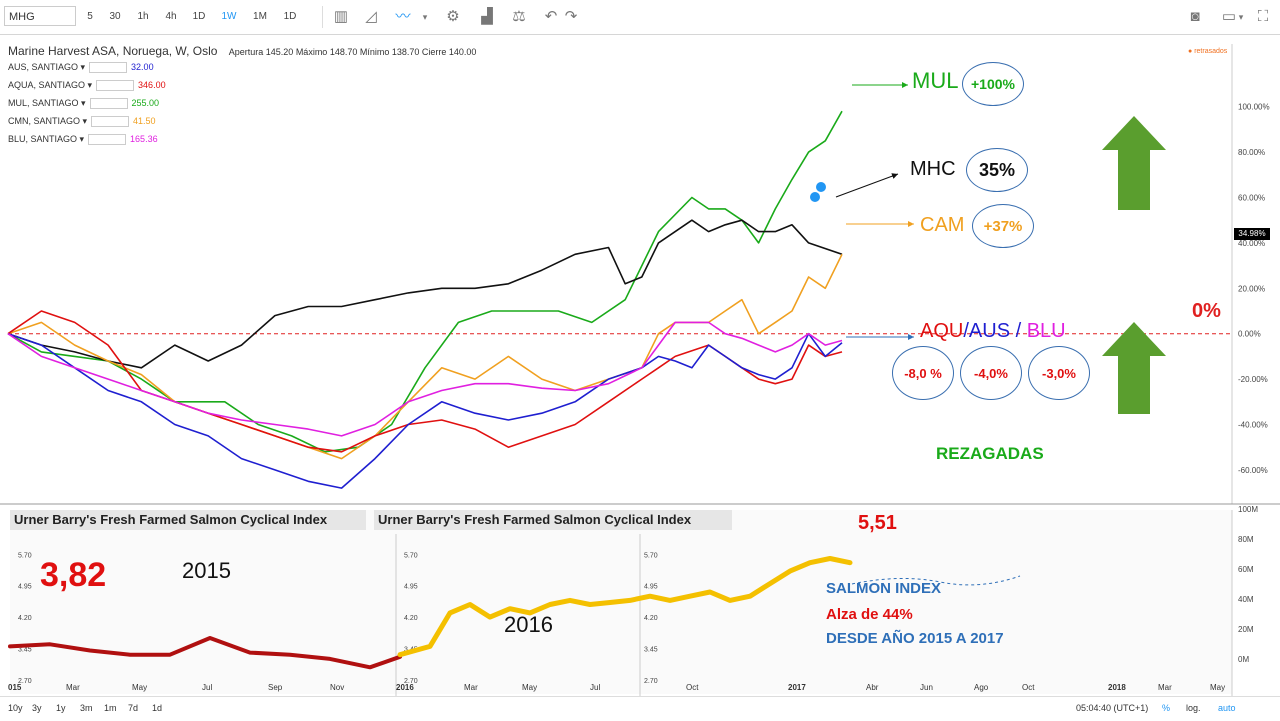 This screenshot has width=1280, height=721. What do you see at coordinates (1252, 234) in the screenshot?
I see `last-value-label: 34.98%` at bounding box center [1252, 234].